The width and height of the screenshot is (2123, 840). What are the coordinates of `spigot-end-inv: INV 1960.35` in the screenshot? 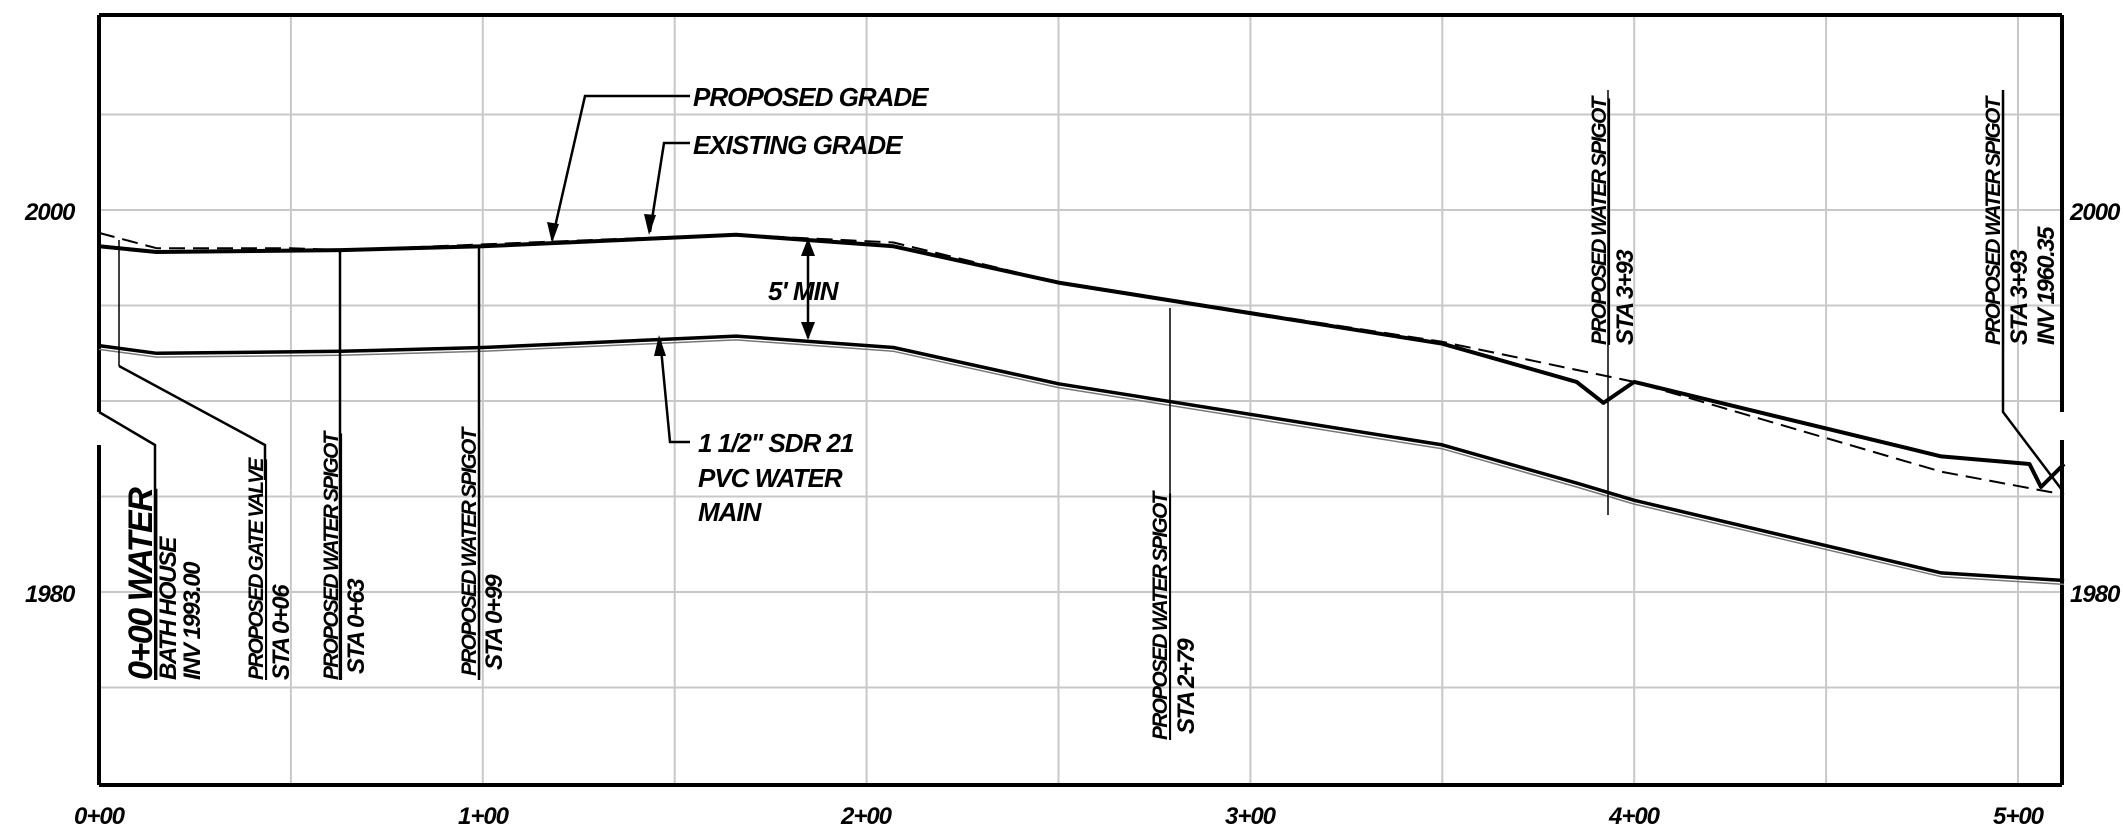 It's located at (2046, 285).